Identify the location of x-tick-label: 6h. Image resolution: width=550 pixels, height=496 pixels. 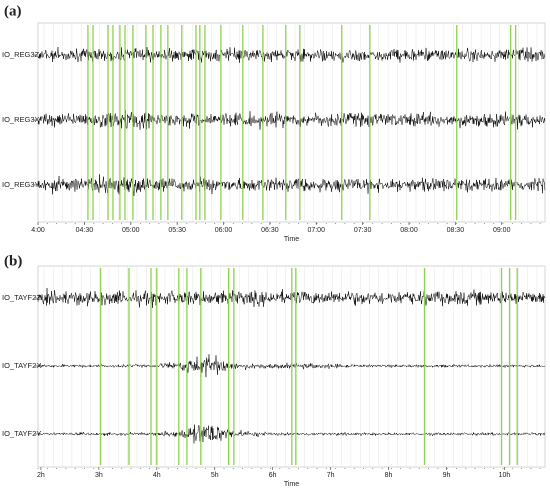
(273, 475).